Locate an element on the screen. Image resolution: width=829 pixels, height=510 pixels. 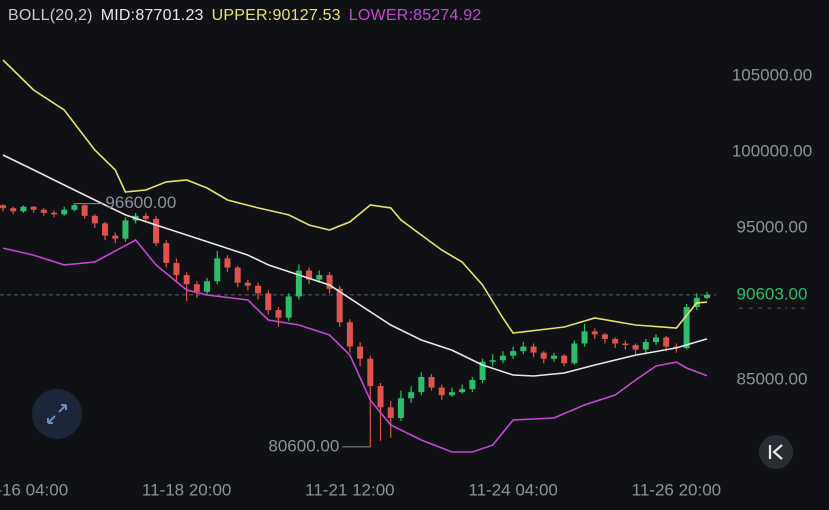
x-tick-label: 11-18 20:00 is located at coordinates (186, 489).